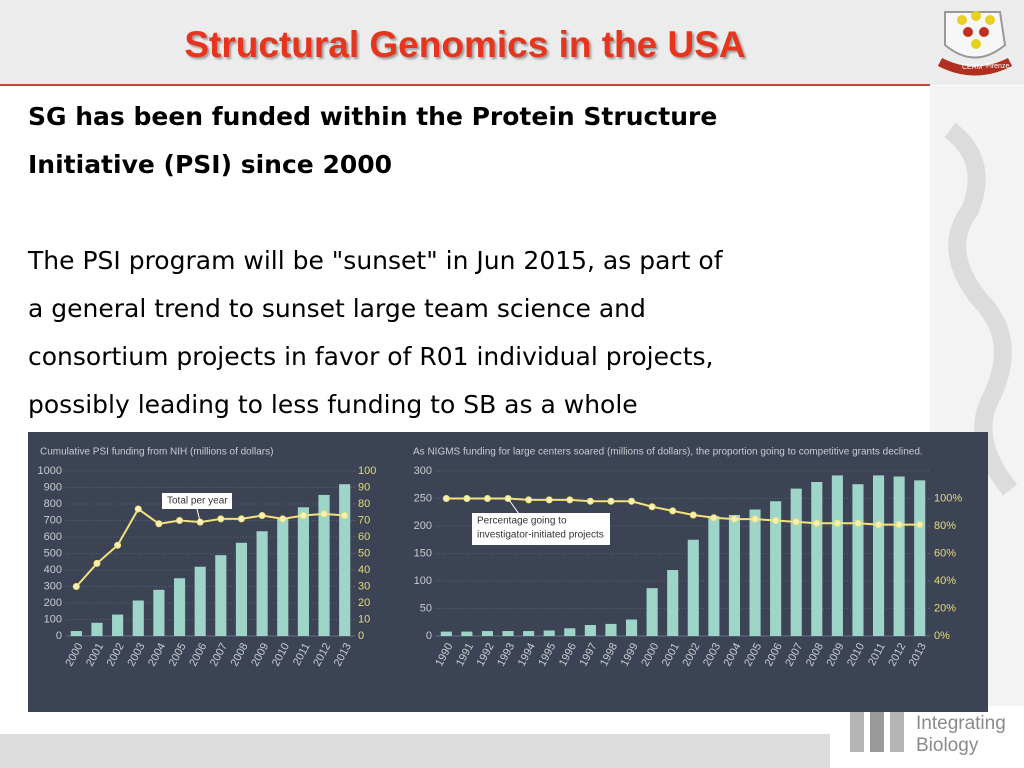 The width and height of the screenshot is (1024, 768). I want to click on y-tick-label: 900, so click(53, 487).